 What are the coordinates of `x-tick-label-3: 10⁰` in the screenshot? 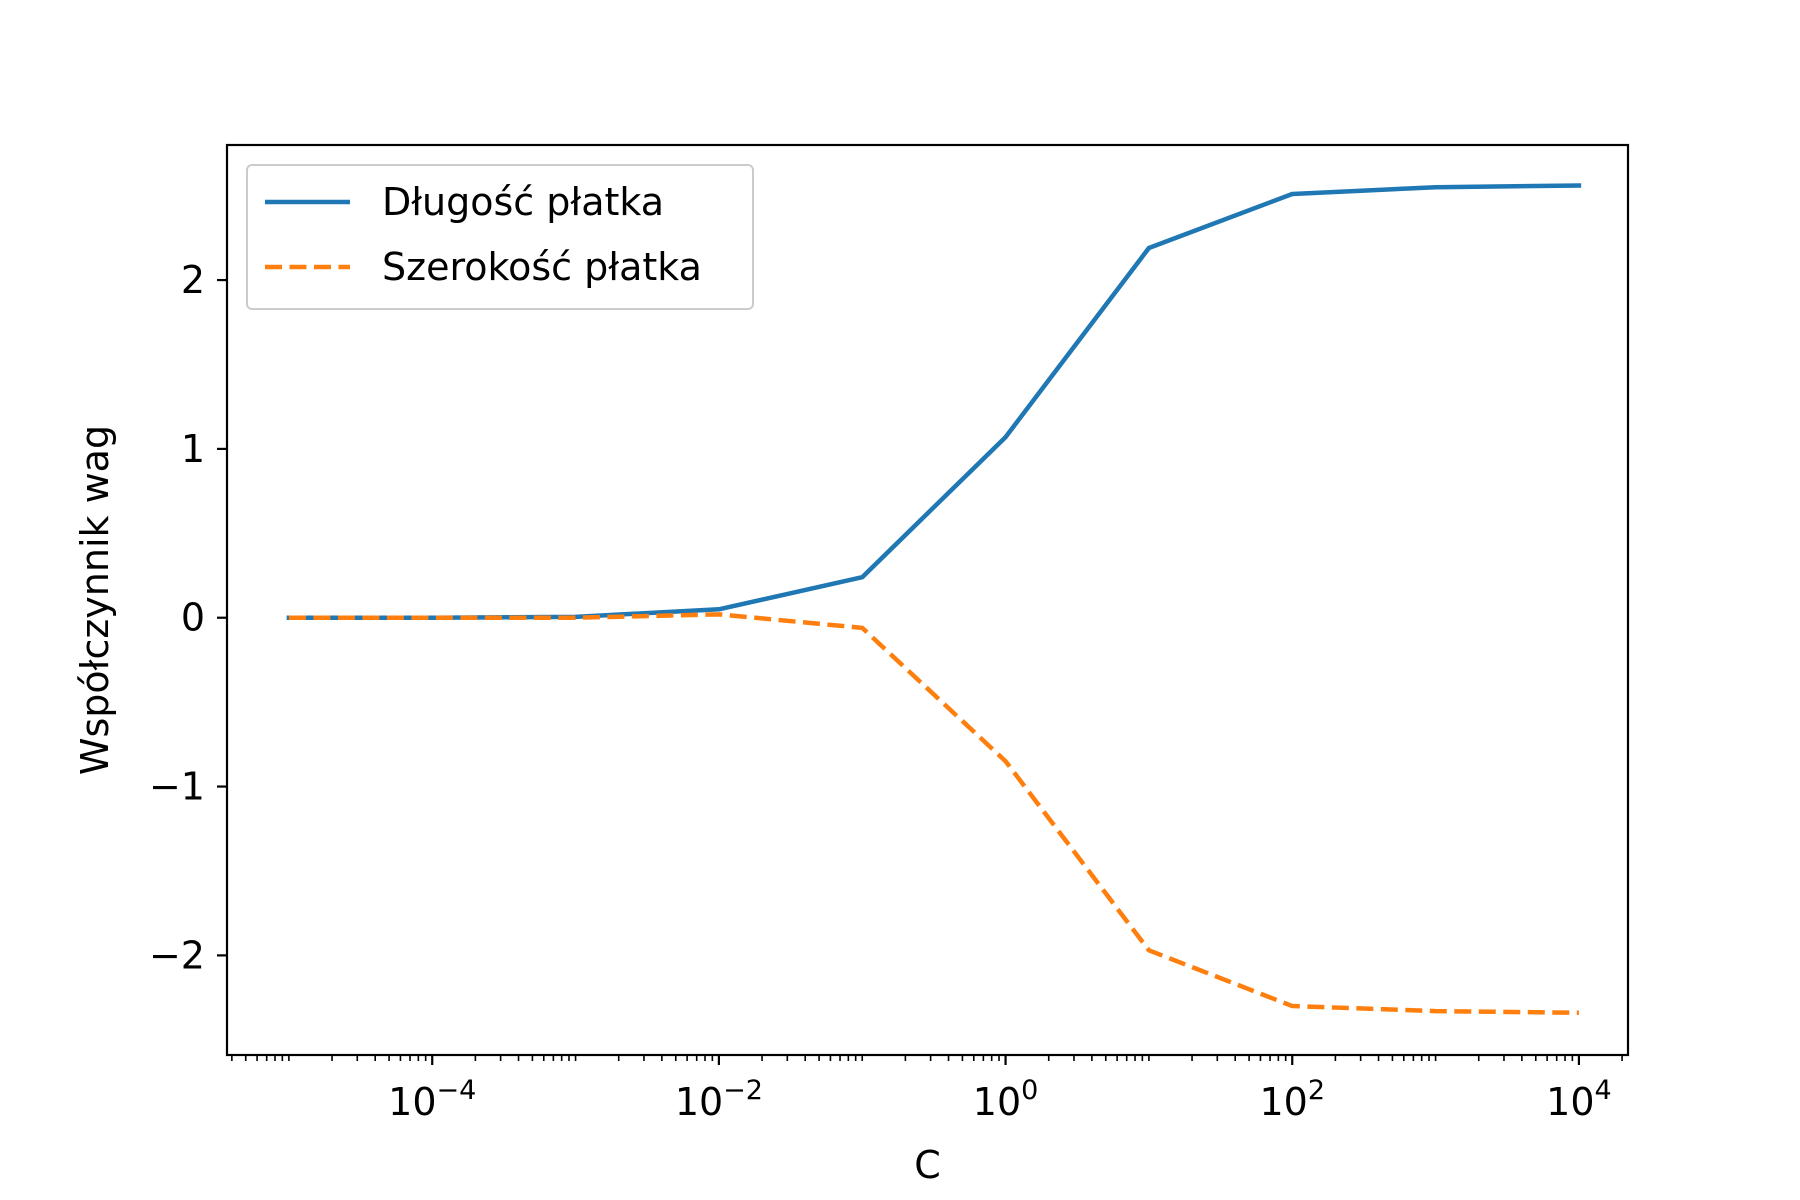 It's located at (1006, 1099).